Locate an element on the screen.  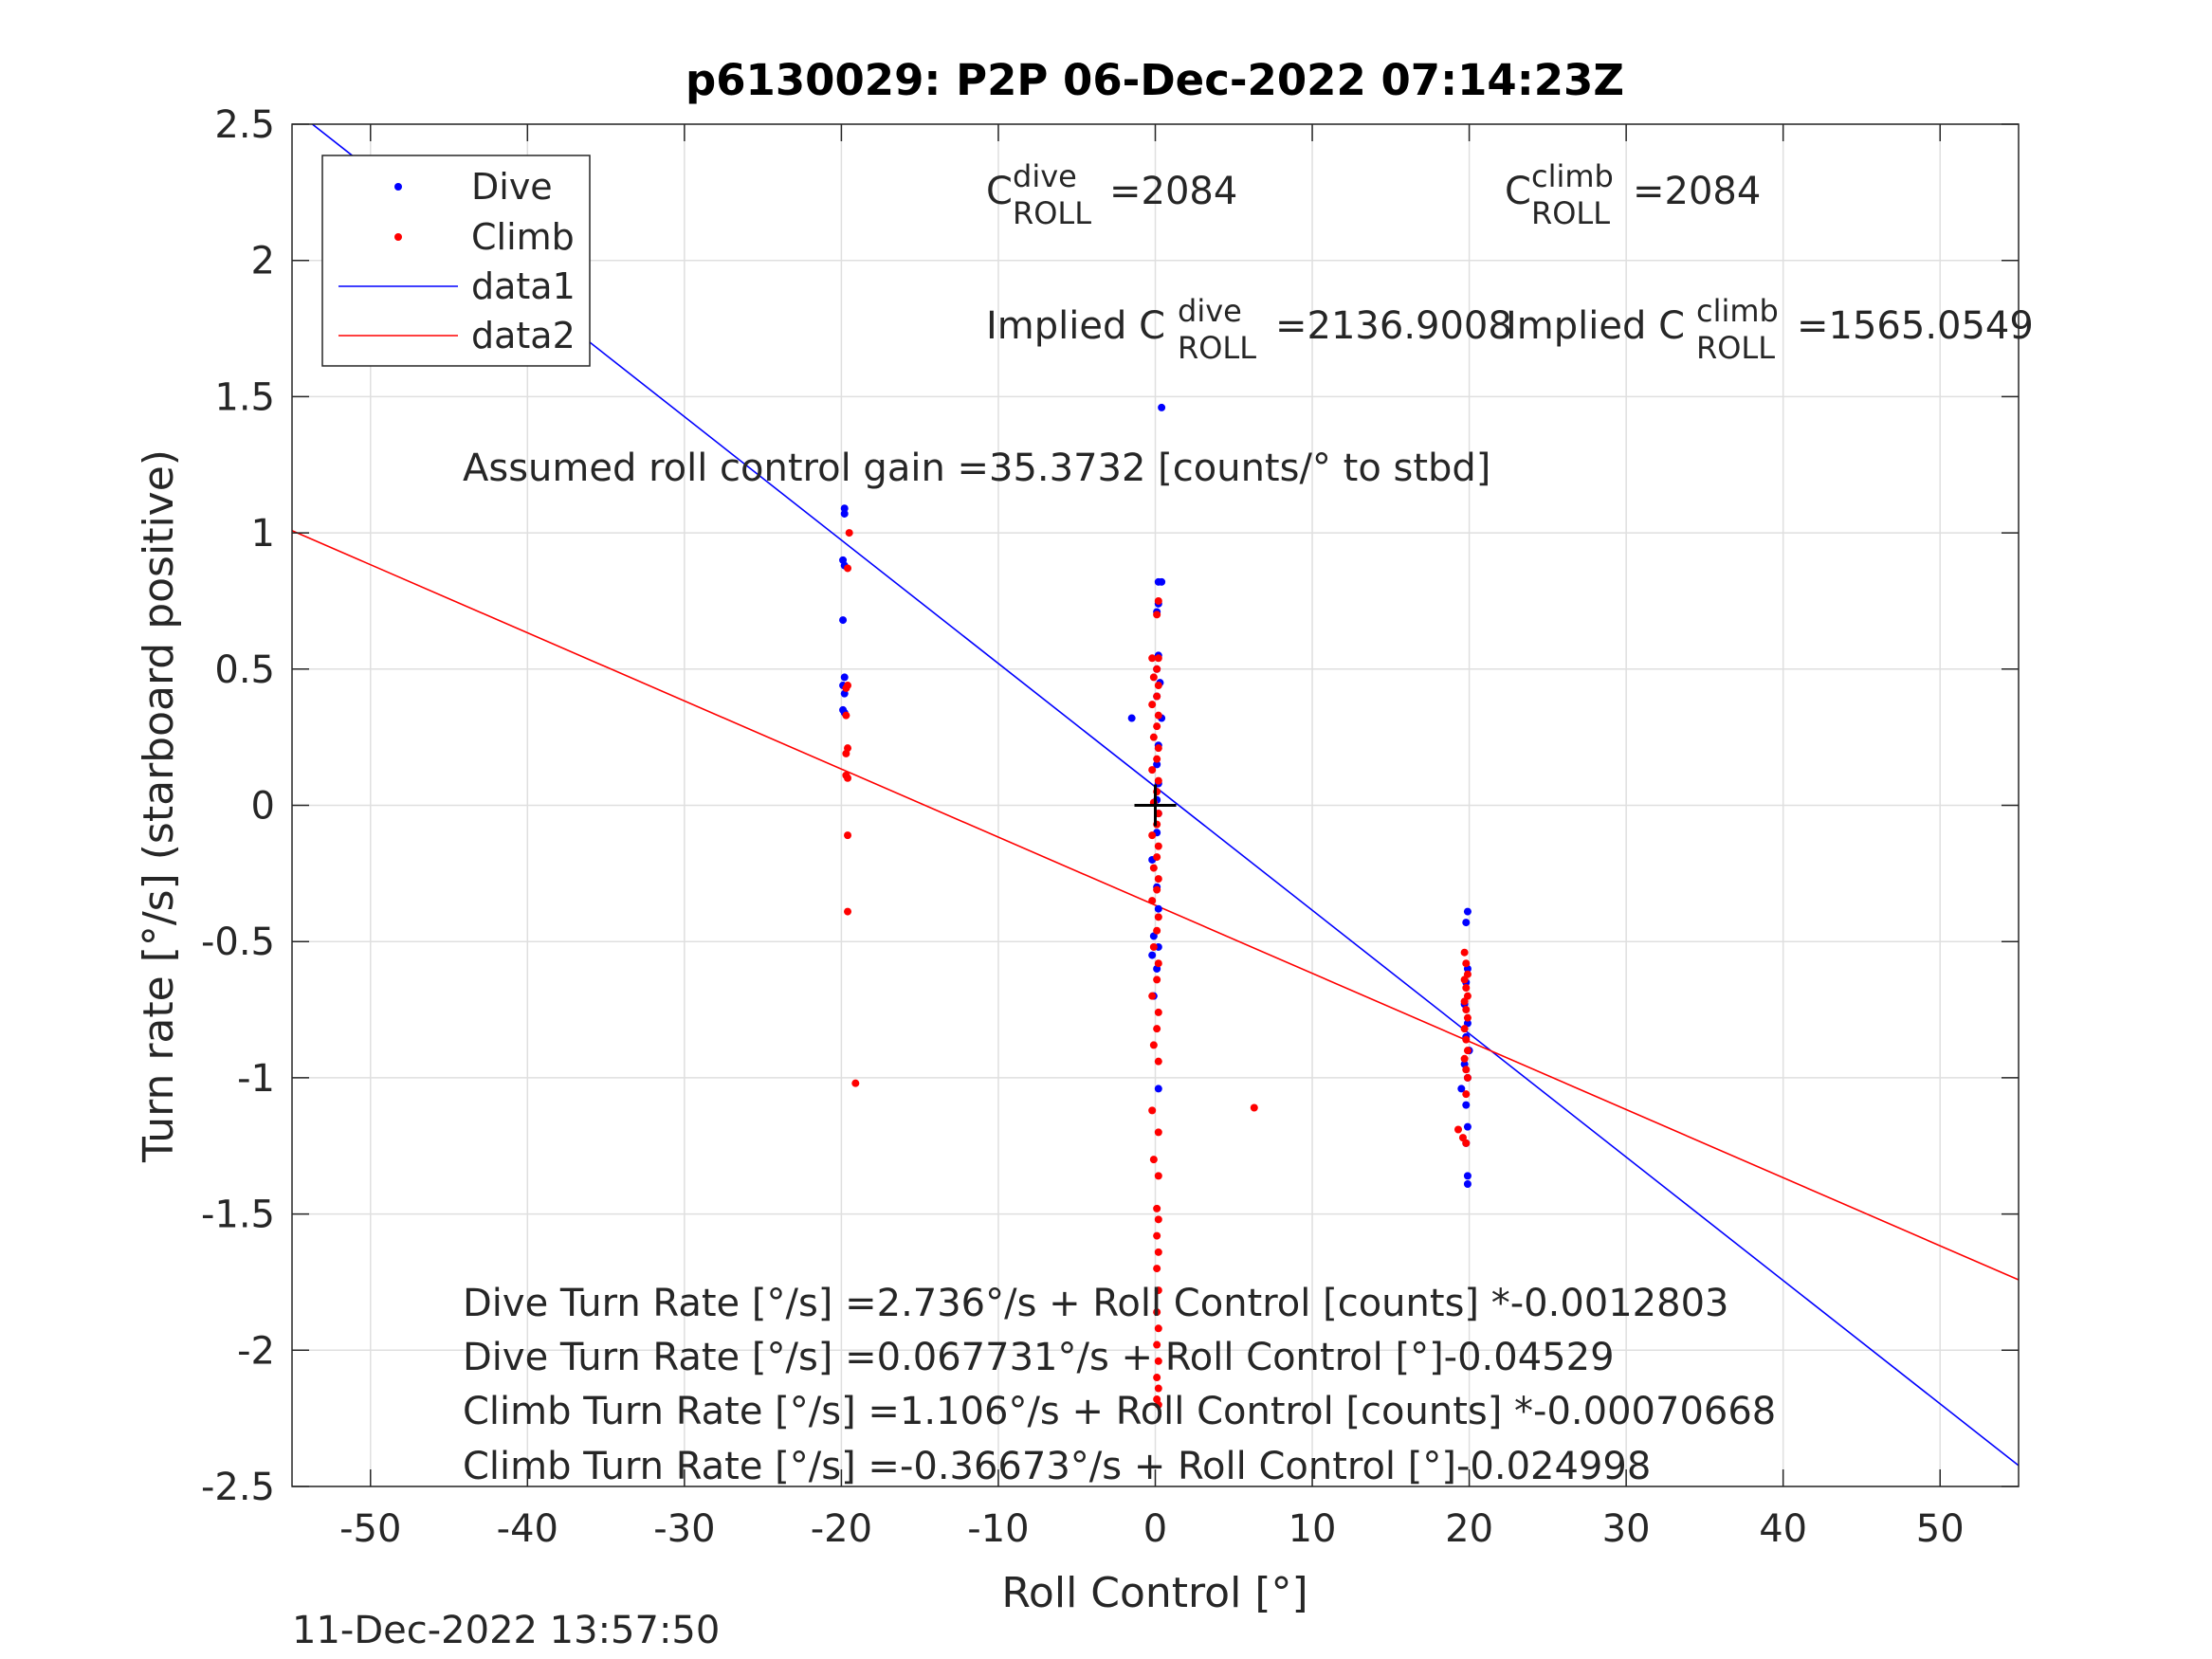
y-tick-label: -2 is located at coordinates (256, 1351).